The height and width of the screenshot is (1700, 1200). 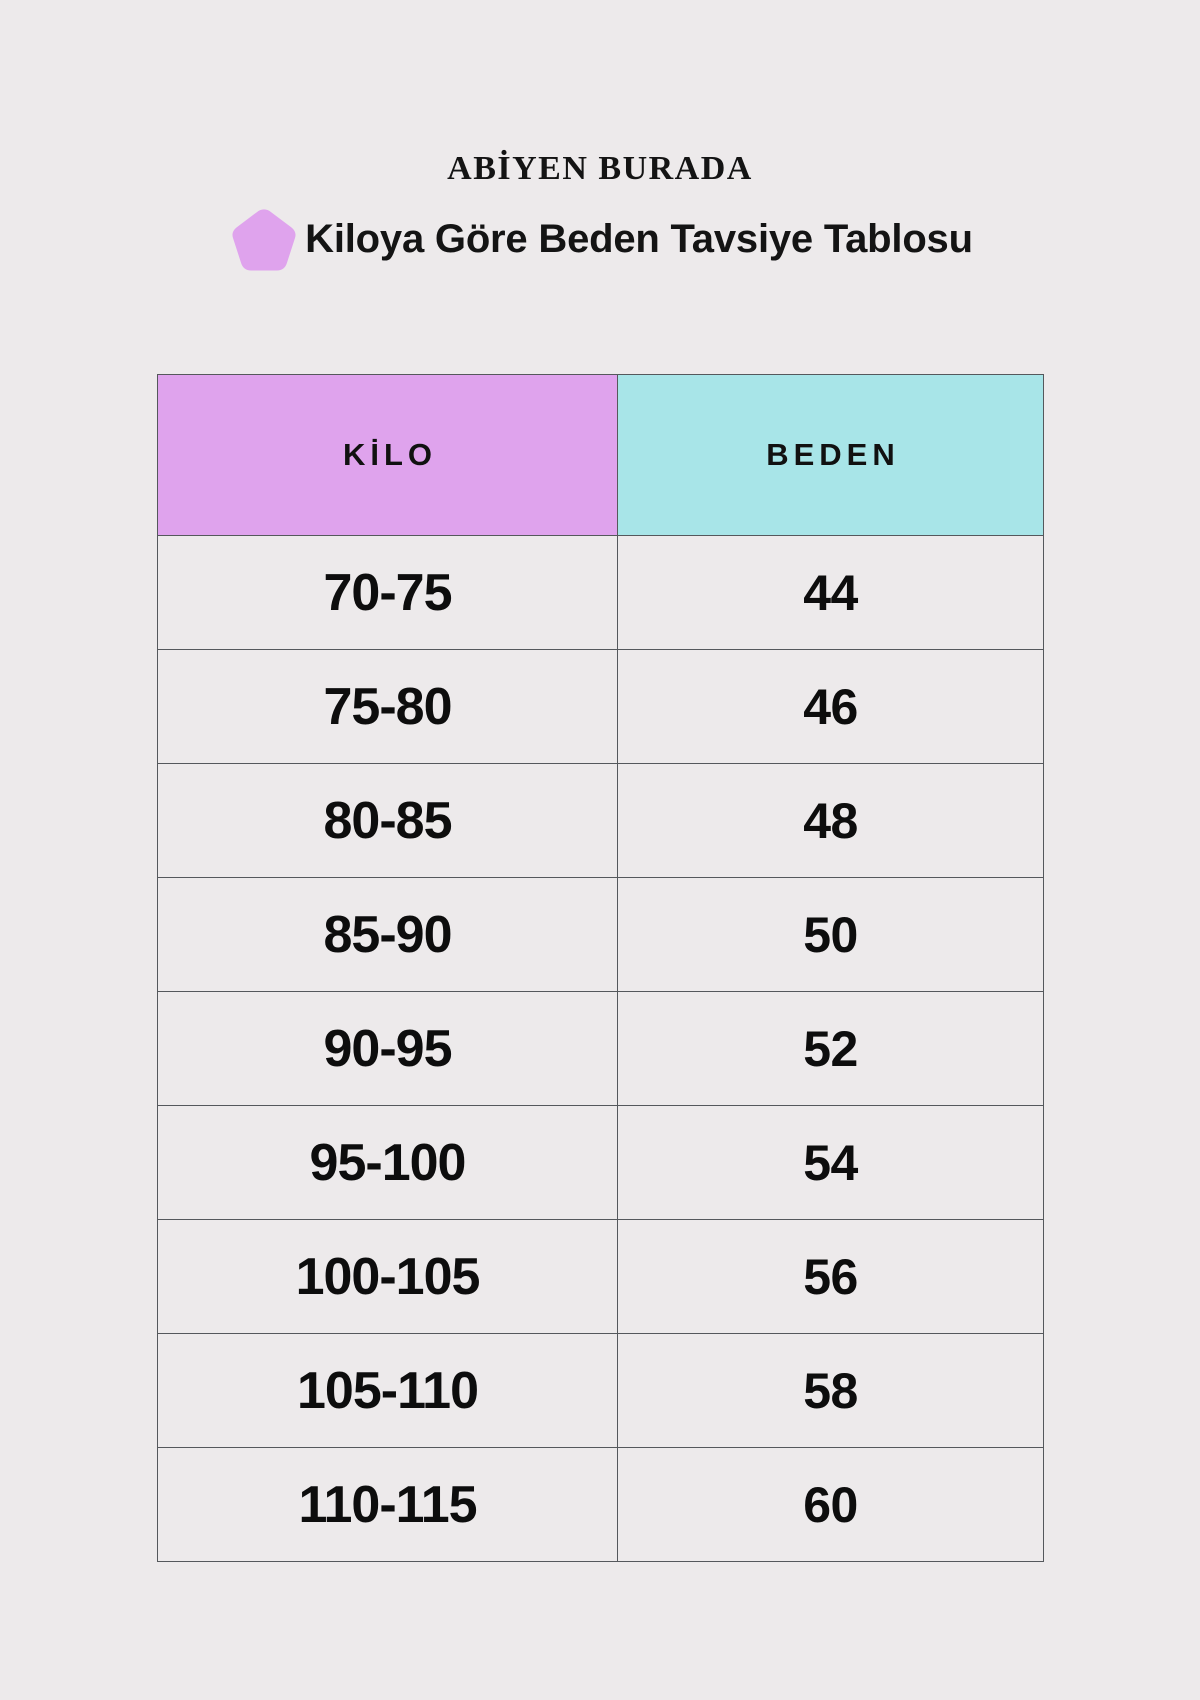 I want to click on table-row: 90-95 52, so click(x=600, y=1048).